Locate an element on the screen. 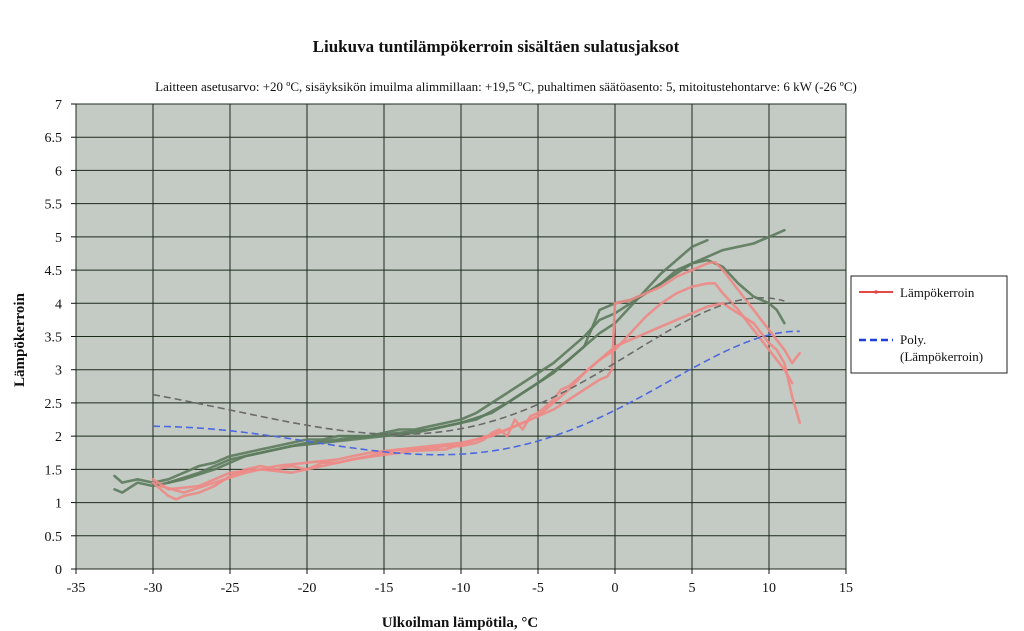 The image size is (1024, 631). y-tick-label: 4 is located at coordinates (58, 304).